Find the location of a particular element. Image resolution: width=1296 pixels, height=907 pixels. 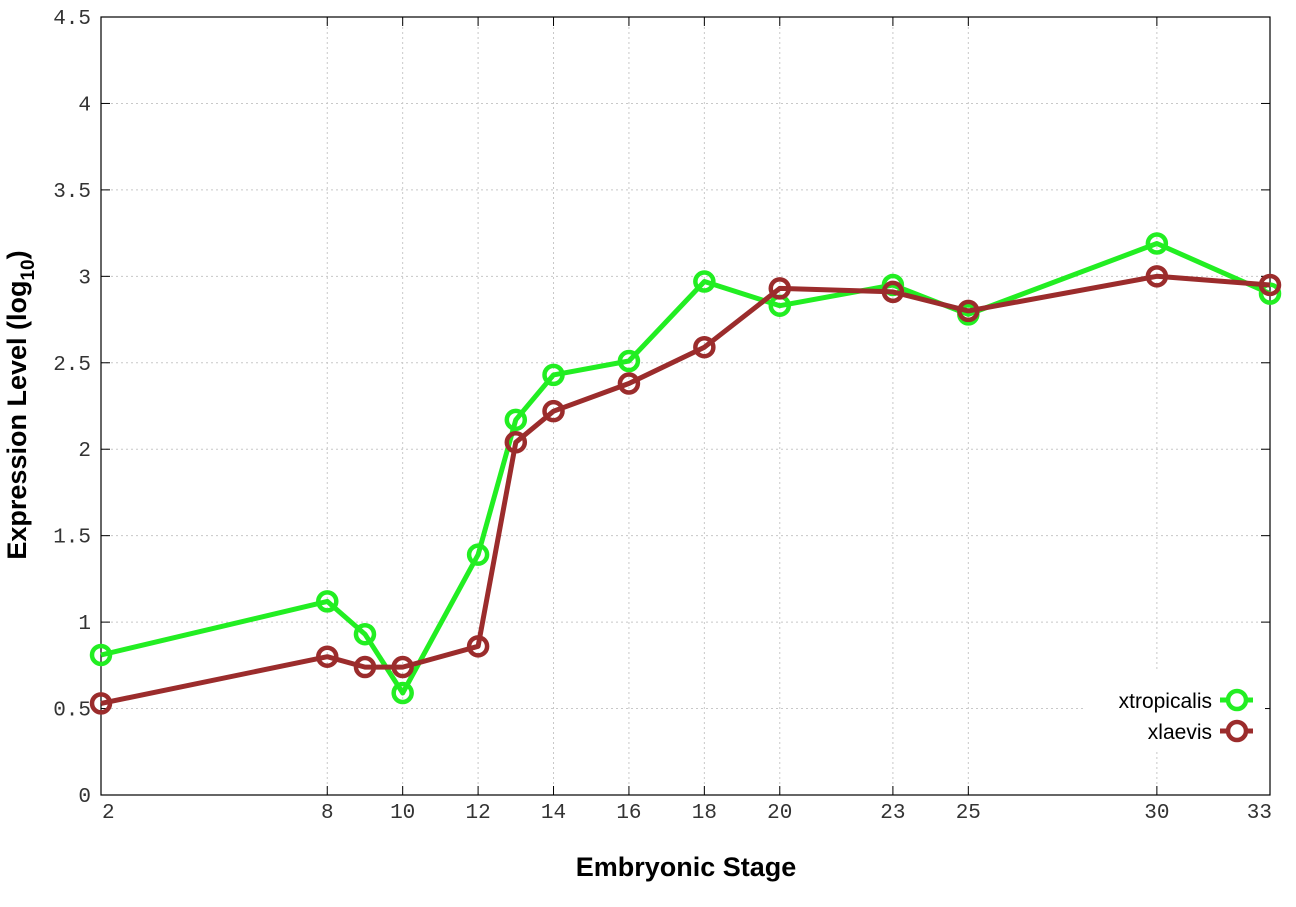

x-tick-label: 14 is located at coordinates (553, 813).